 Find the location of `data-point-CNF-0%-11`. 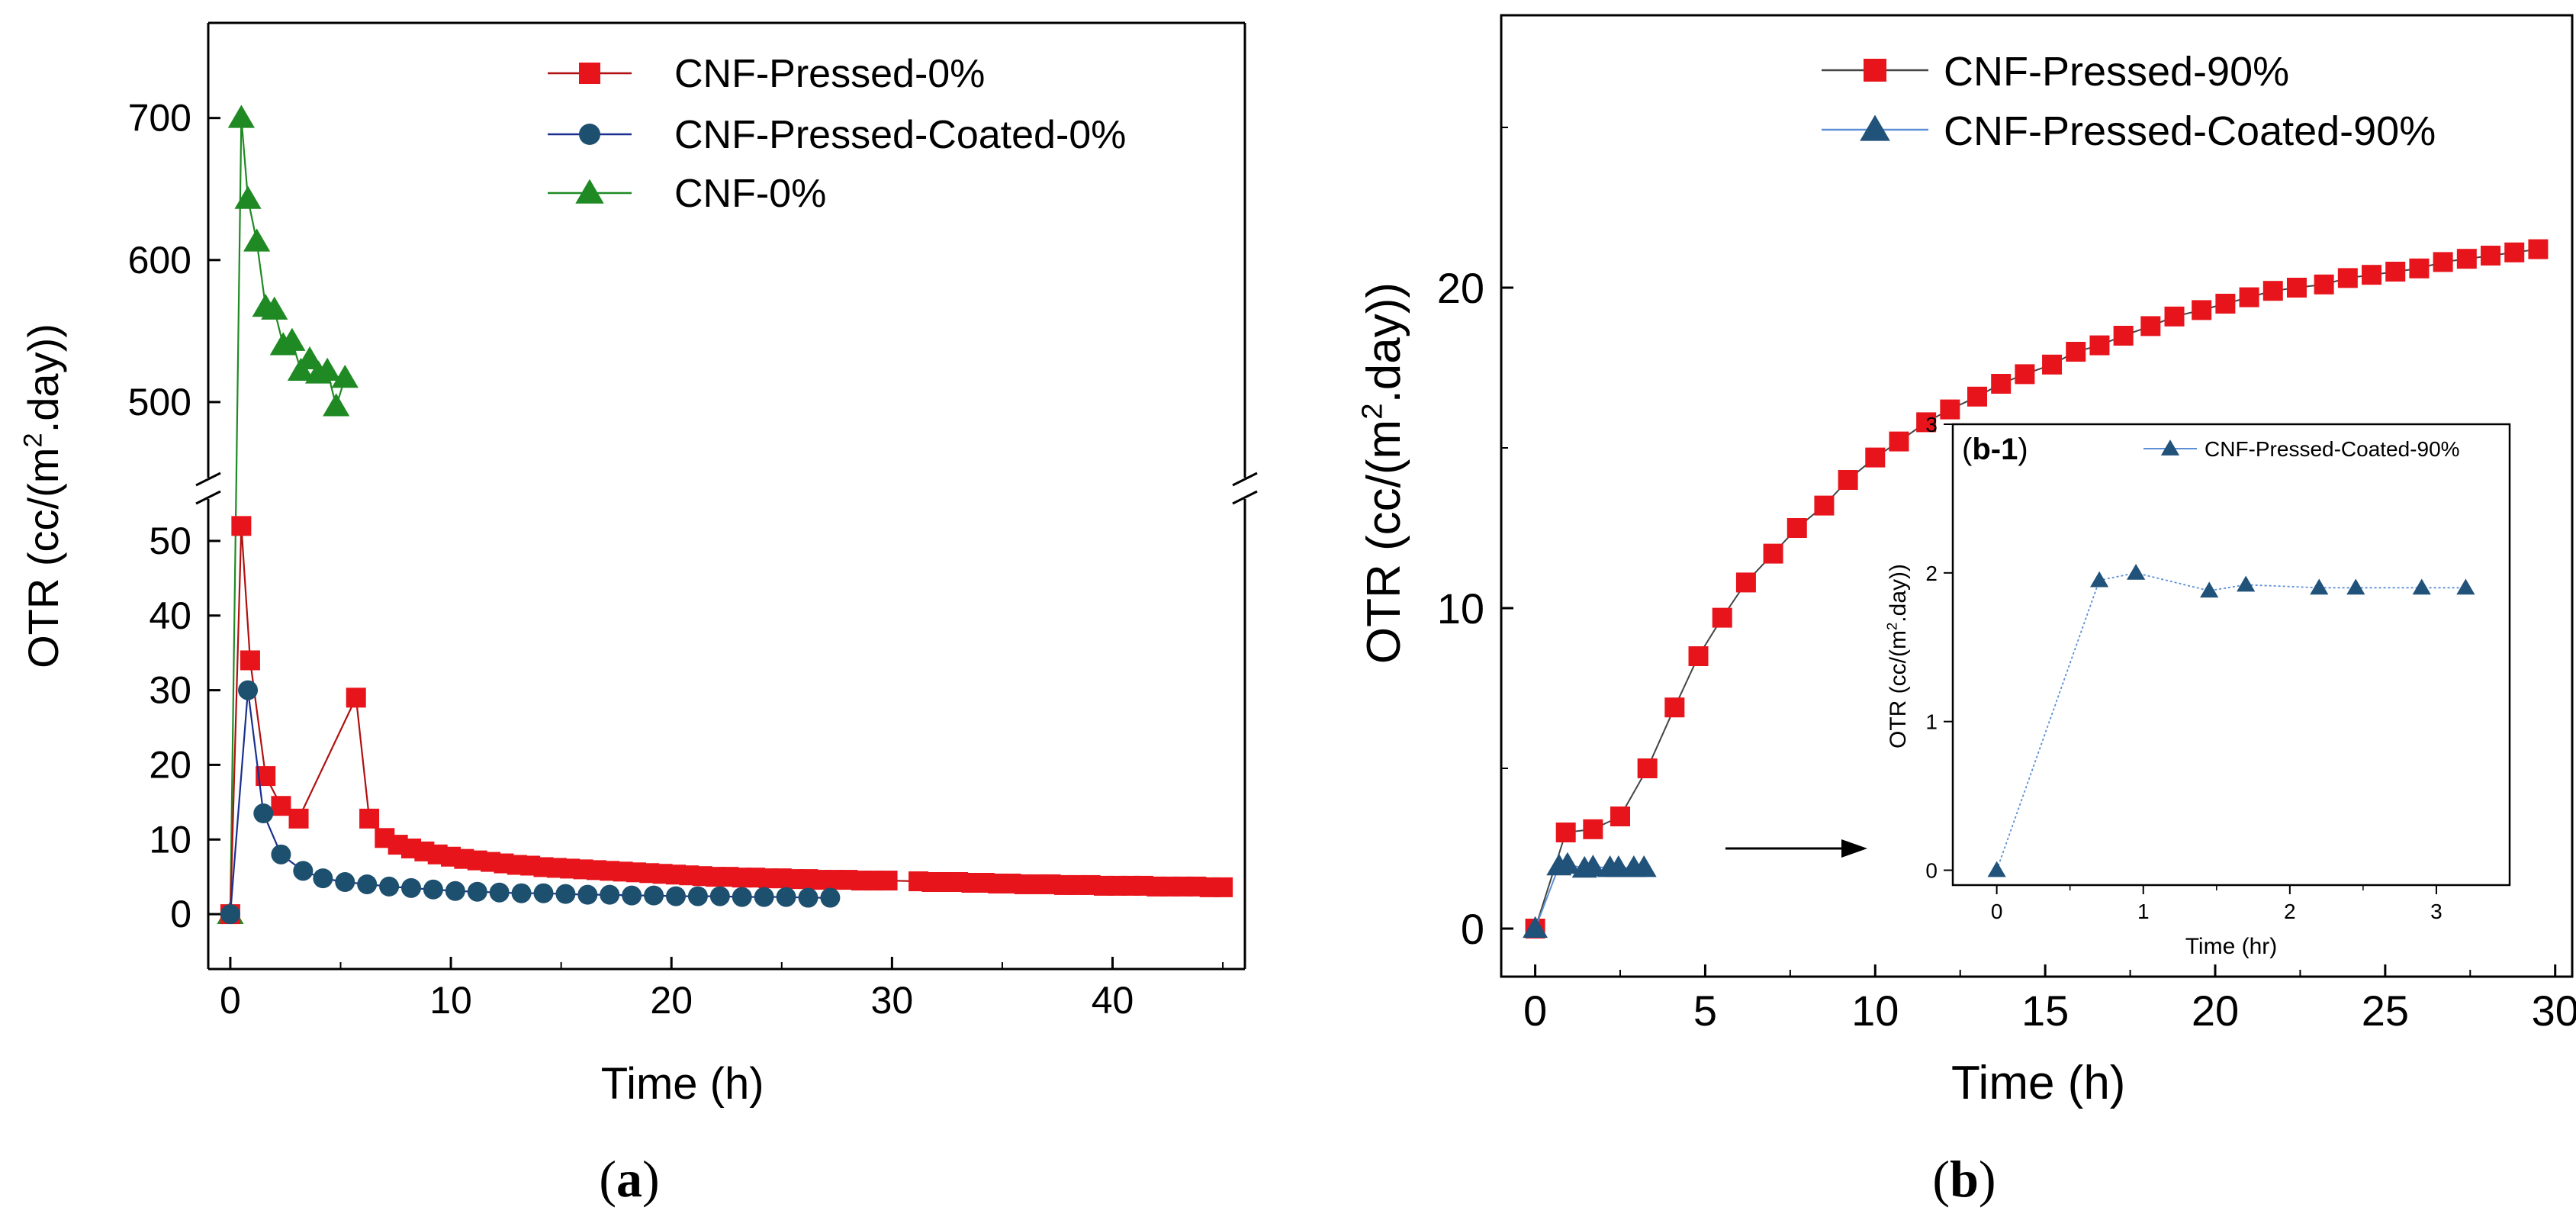

data-point-CNF-0%-11 is located at coordinates (328, 369).